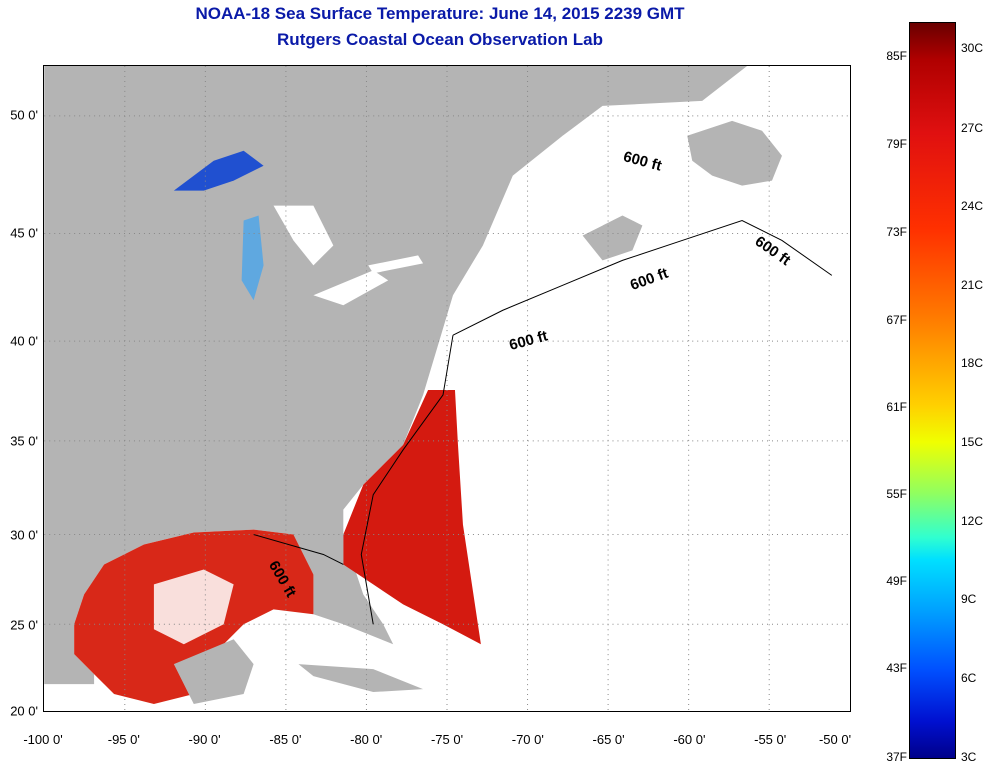 Image resolution: width=984 pixels, height=770 pixels. I want to click on x-tick-label: -70 0', so click(527, 739).